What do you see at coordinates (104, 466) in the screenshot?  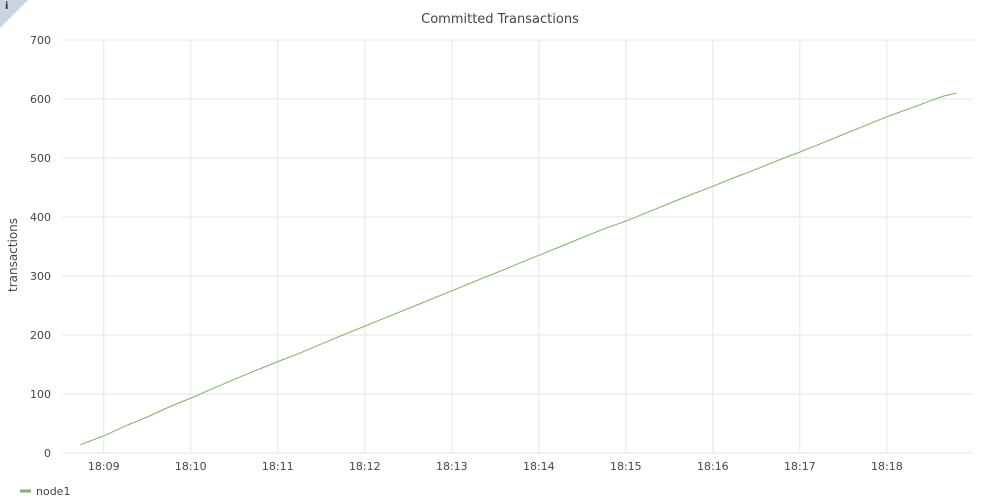 I see `x-tick-label: 18:09` at bounding box center [104, 466].